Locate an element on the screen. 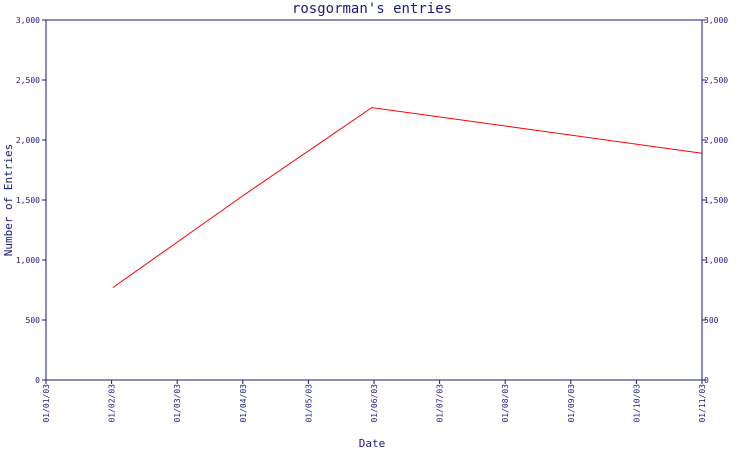 Image resolution: width=750 pixels, height=450 pixels. x-tick-label: 01/10/03 is located at coordinates (636, 403).